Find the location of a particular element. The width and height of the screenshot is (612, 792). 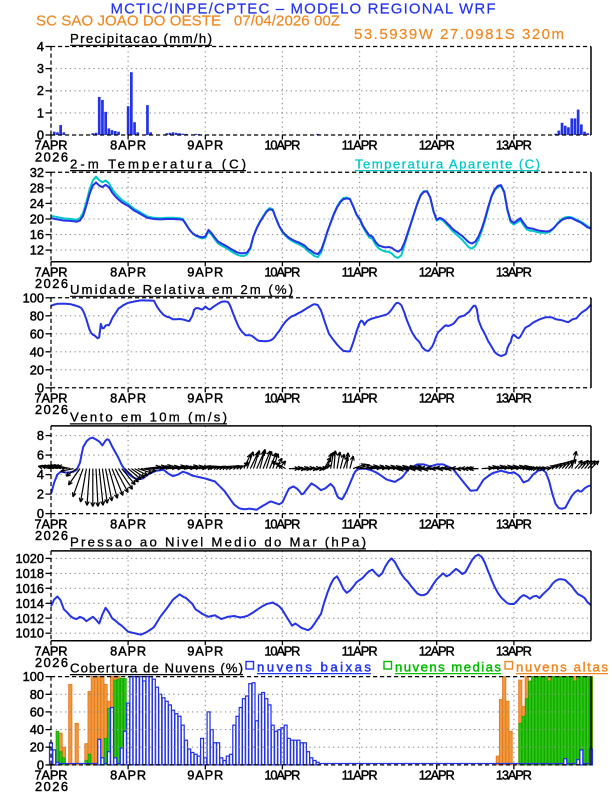

svg-text: 1018 is located at coordinates (30, 573).